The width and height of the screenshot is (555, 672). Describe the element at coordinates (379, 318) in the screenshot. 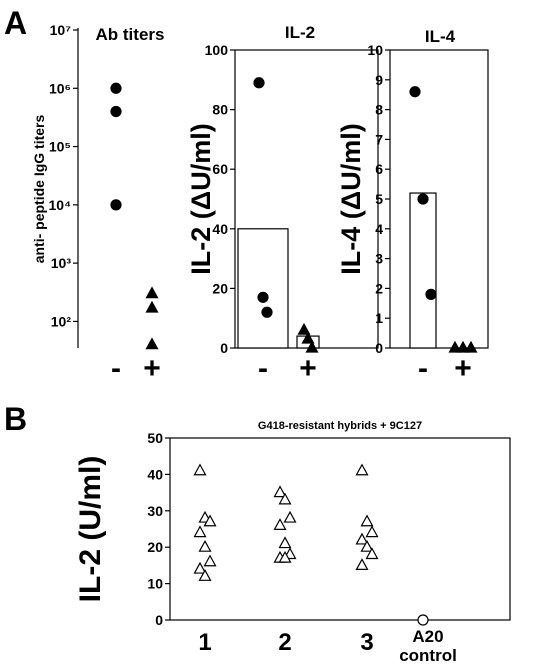

I see `y-tick-label: 1` at that location.